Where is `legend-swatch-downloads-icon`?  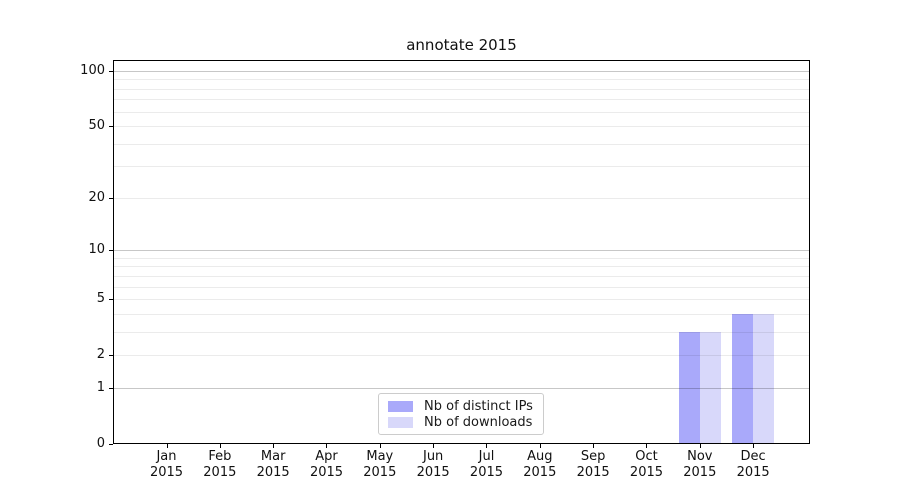
legend-swatch-downloads-icon is located at coordinates (400, 422).